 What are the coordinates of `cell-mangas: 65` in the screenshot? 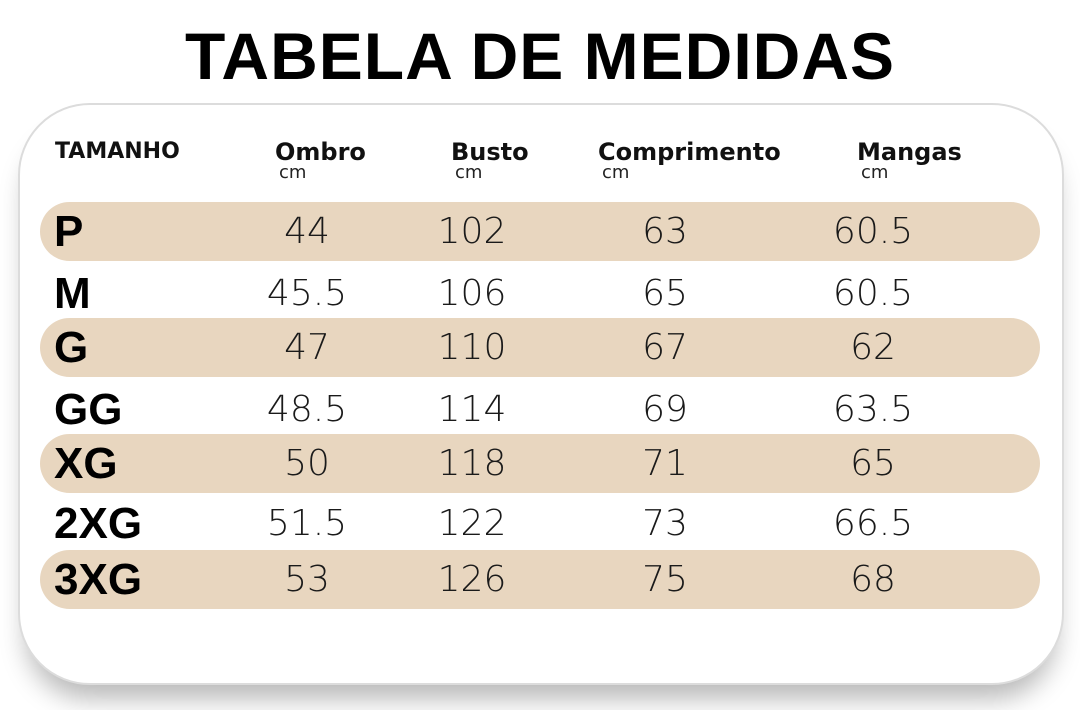 It's located at (873, 463).